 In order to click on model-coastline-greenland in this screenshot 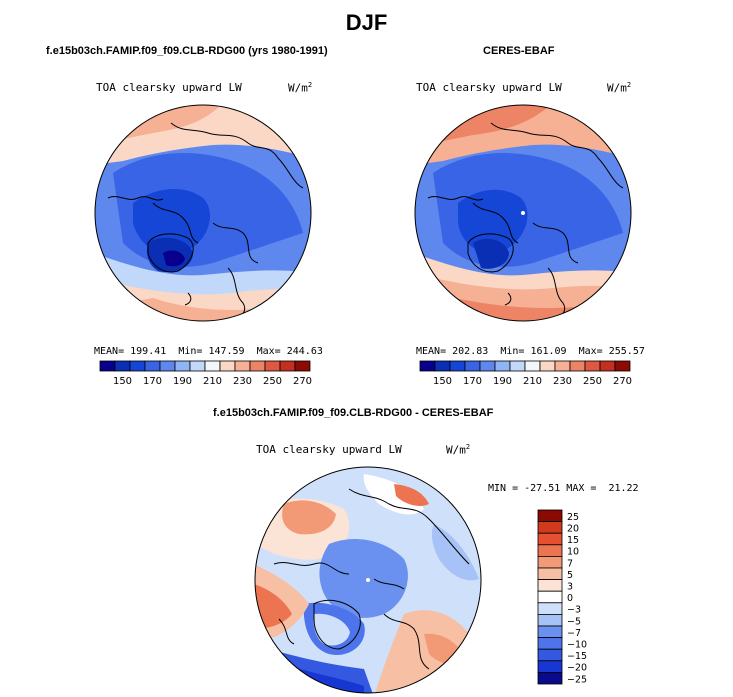, I will do `click(170, 253)`.